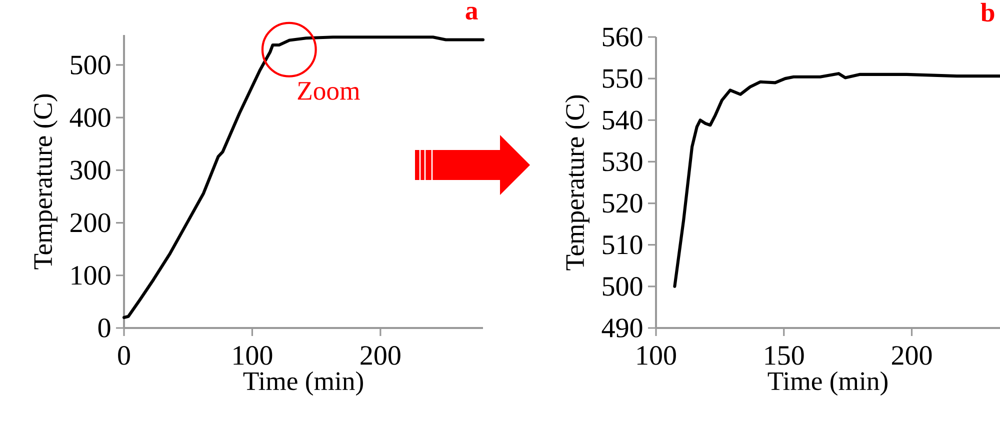 The height and width of the screenshot is (427, 1000). Describe the element at coordinates (329, 91) in the screenshot. I see `annotation: Zoom` at that location.